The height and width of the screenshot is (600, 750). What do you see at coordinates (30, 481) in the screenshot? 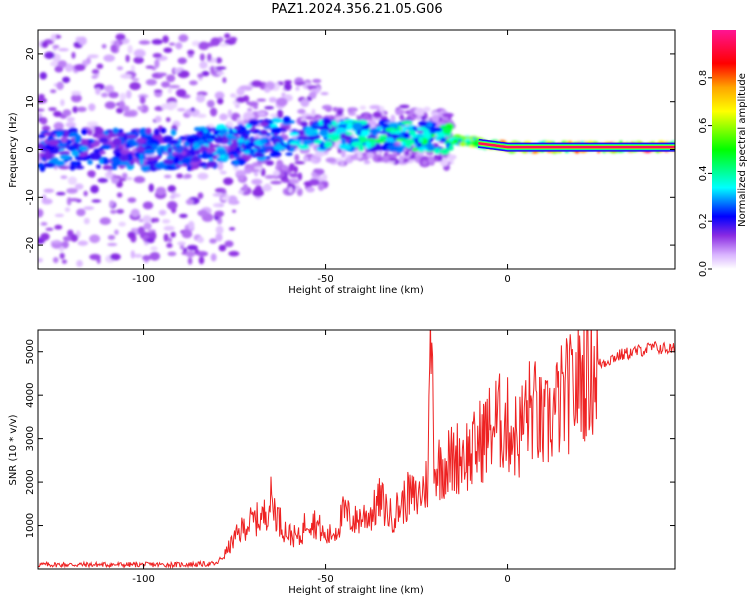
I see `snr-y-tick-label: 2000` at bounding box center [30, 481].